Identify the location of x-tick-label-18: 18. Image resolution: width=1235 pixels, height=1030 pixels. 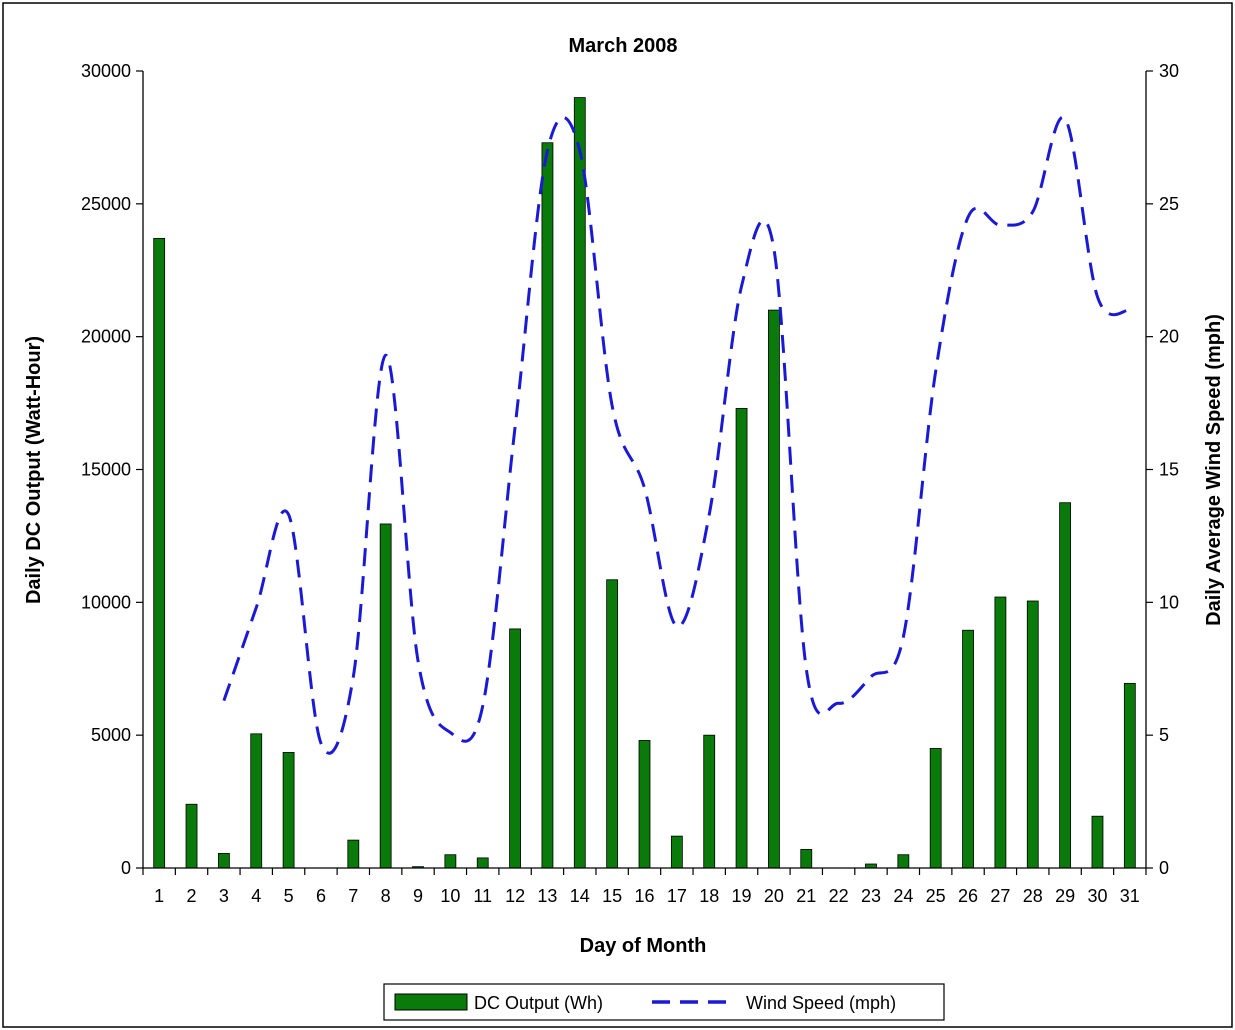
(709, 896).